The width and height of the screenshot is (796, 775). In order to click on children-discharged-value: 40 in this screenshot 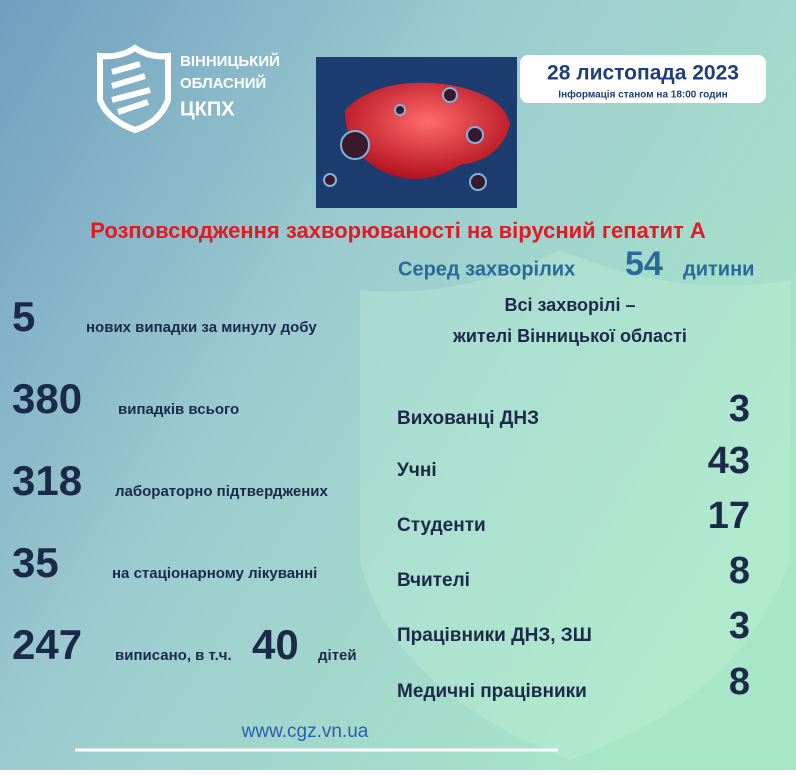, I will do `click(275, 644)`.